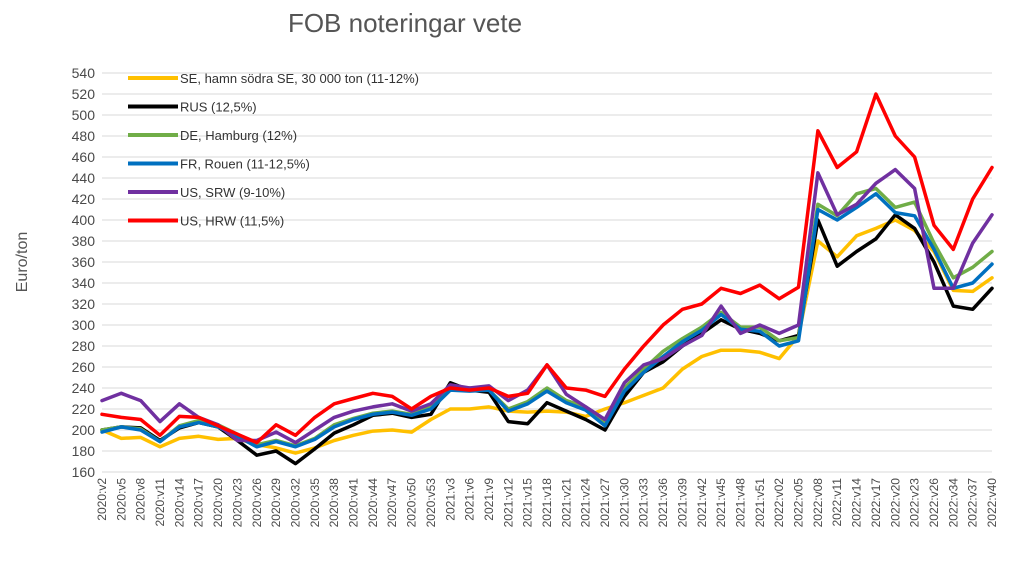  What do you see at coordinates (721, 503) in the screenshot?
I see `x-tick-label: 2021:v45` at bounding box center [721, 503].